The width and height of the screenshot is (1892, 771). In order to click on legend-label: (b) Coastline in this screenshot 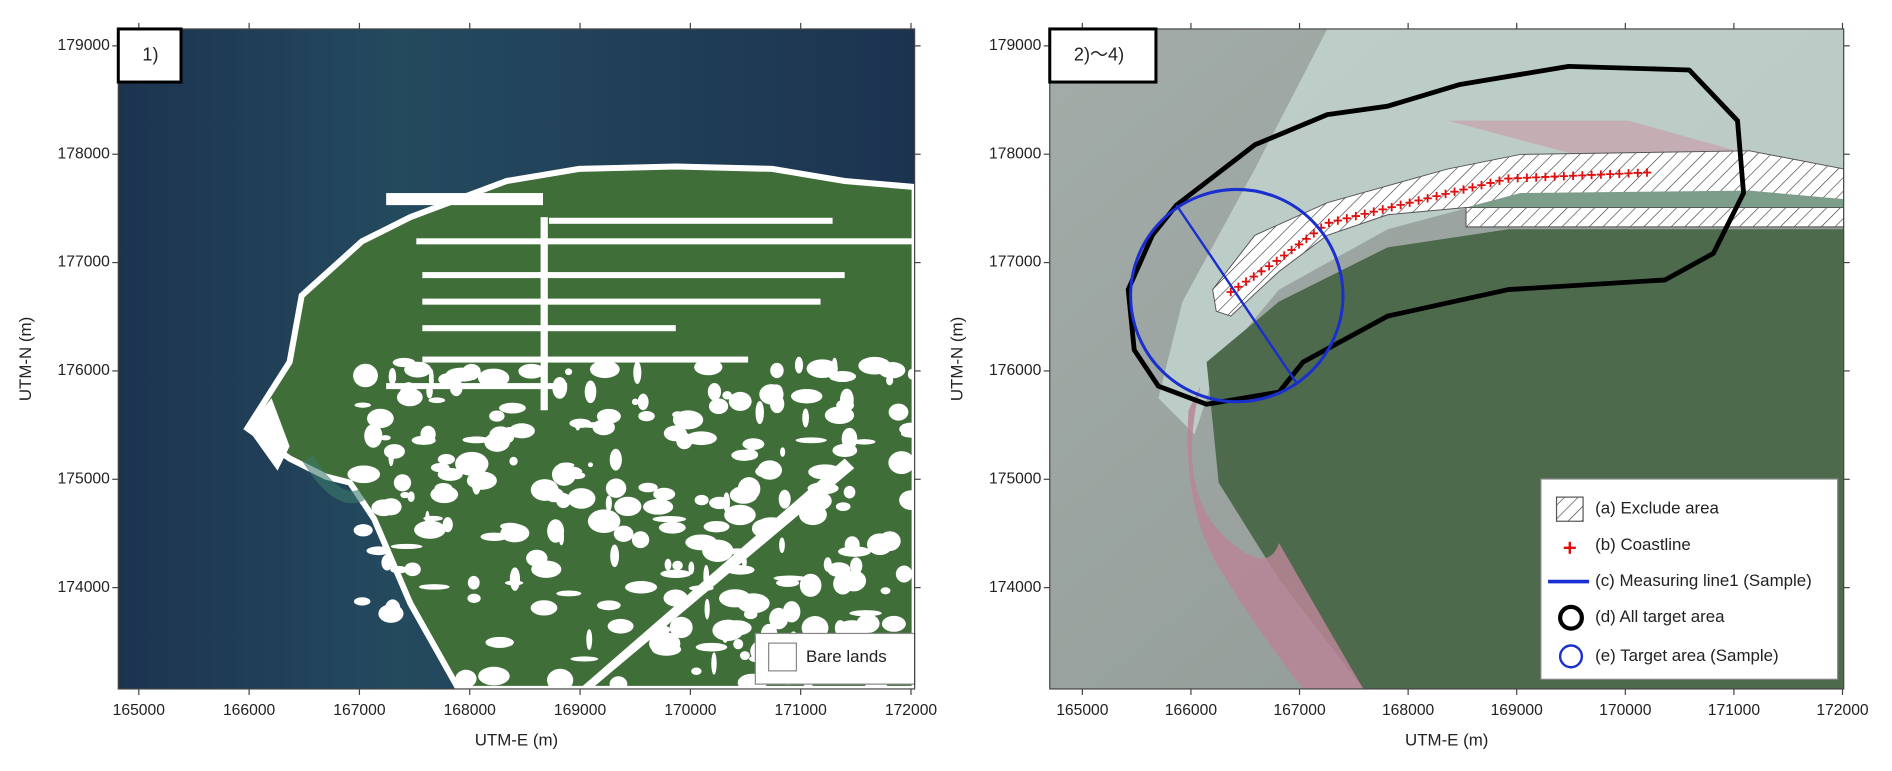, I will do `click(1643, 544)`.